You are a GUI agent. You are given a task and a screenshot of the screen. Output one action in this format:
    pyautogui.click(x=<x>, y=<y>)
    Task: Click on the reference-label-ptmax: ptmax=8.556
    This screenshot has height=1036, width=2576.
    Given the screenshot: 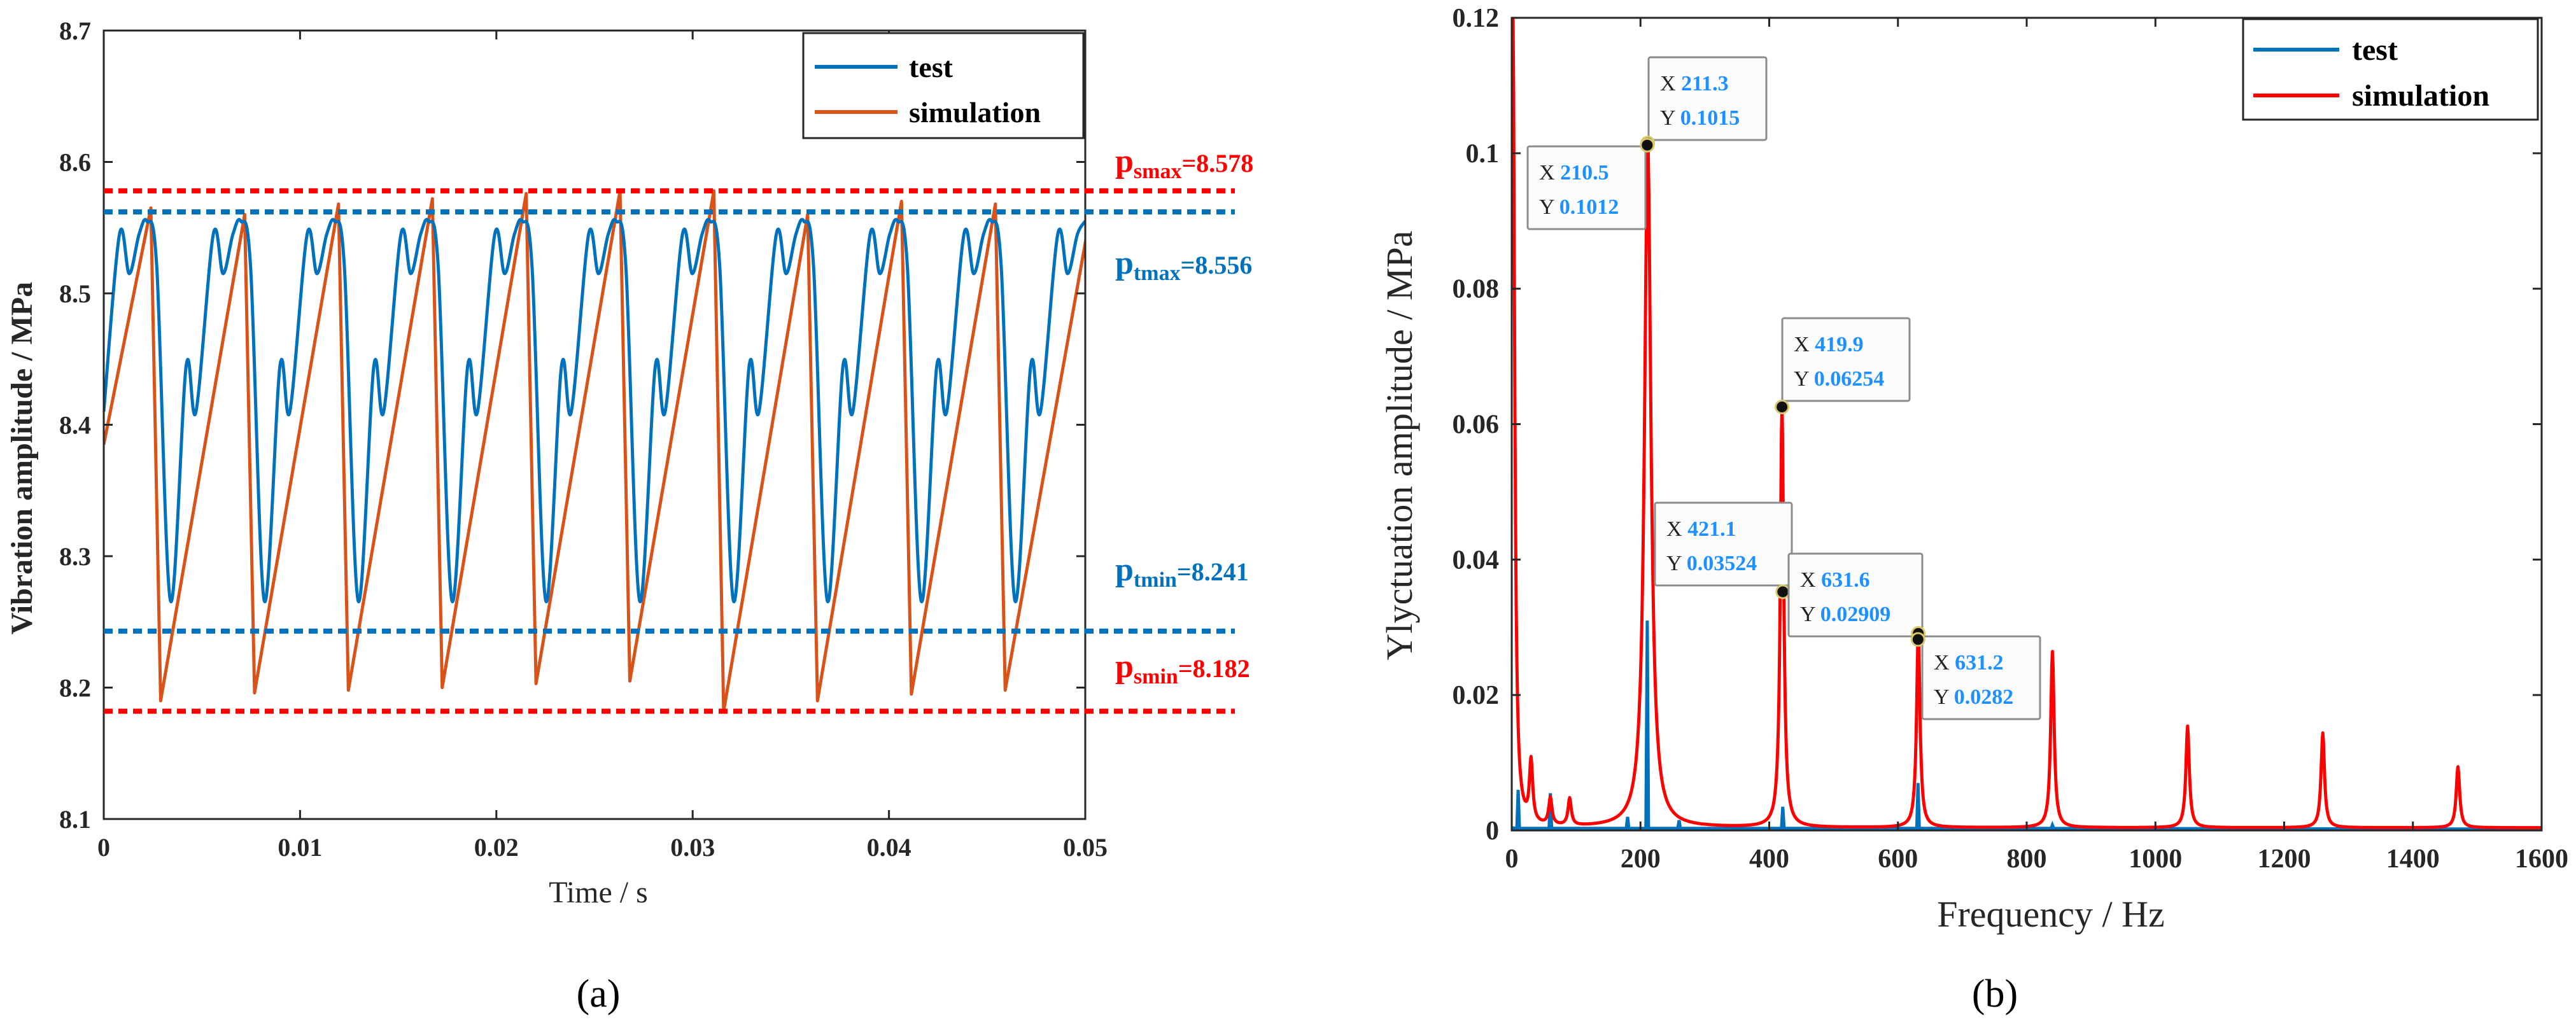 What is the action you would take?
    pyautogui.click(x=1184, y=265)
    